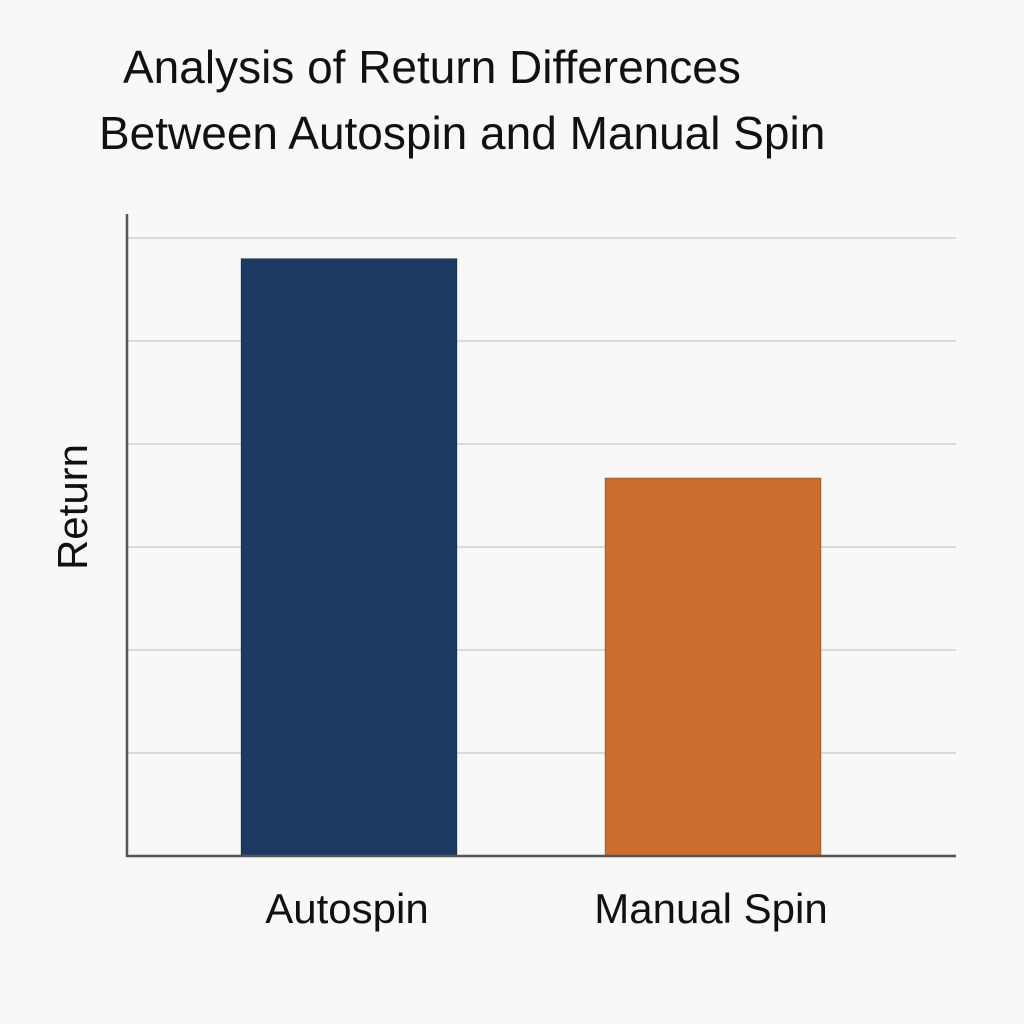  What do you see at coordinates (346, 908) in the screenshot?
I see `x-tick-label-autospin: Autospin` at bounding box center [346, 908].